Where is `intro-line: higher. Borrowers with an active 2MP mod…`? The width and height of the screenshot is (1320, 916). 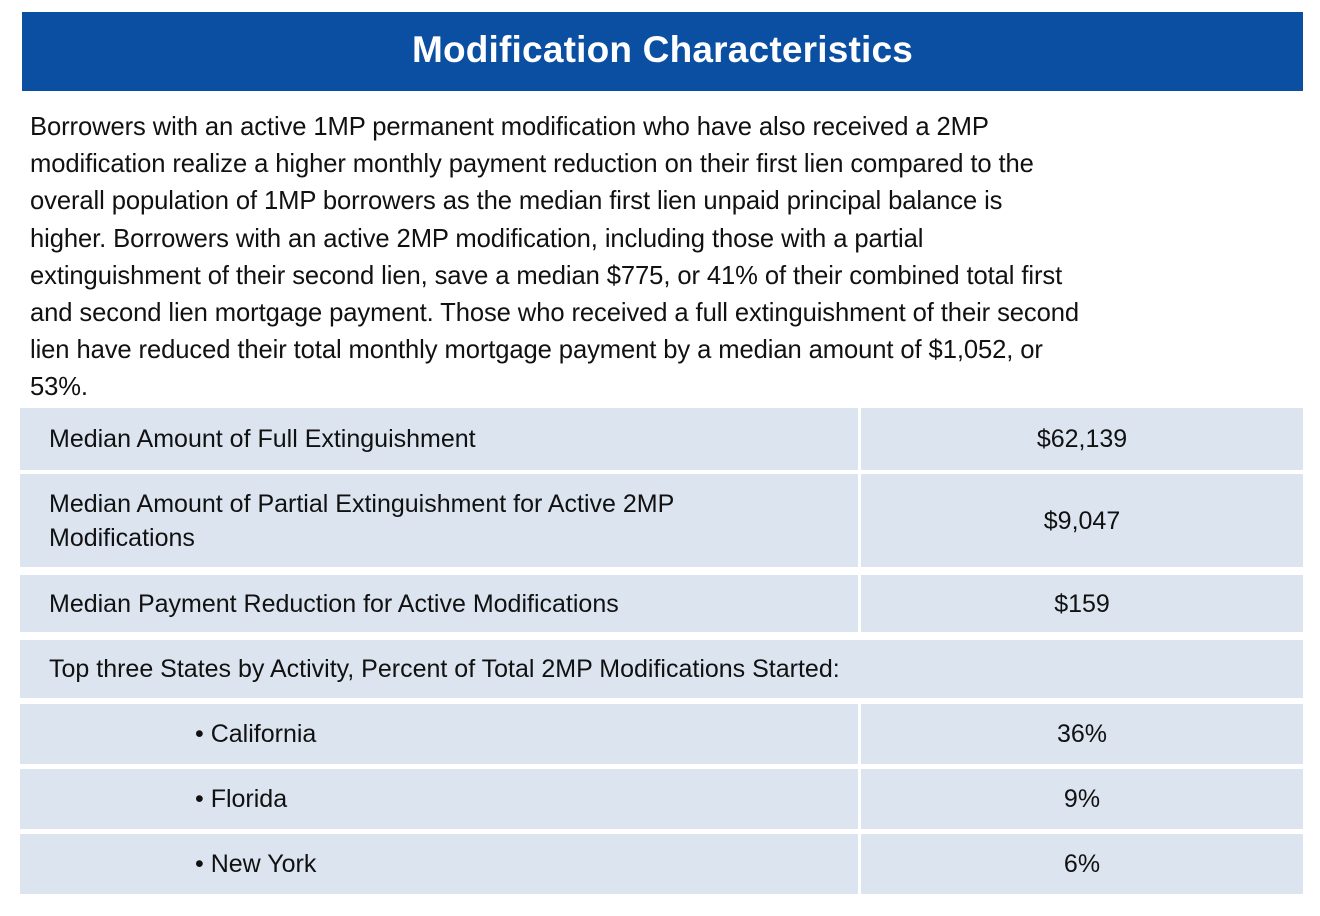 intro-line: higher. Borrowers with an active 2MP mod… is located at coordinates (477, 238).